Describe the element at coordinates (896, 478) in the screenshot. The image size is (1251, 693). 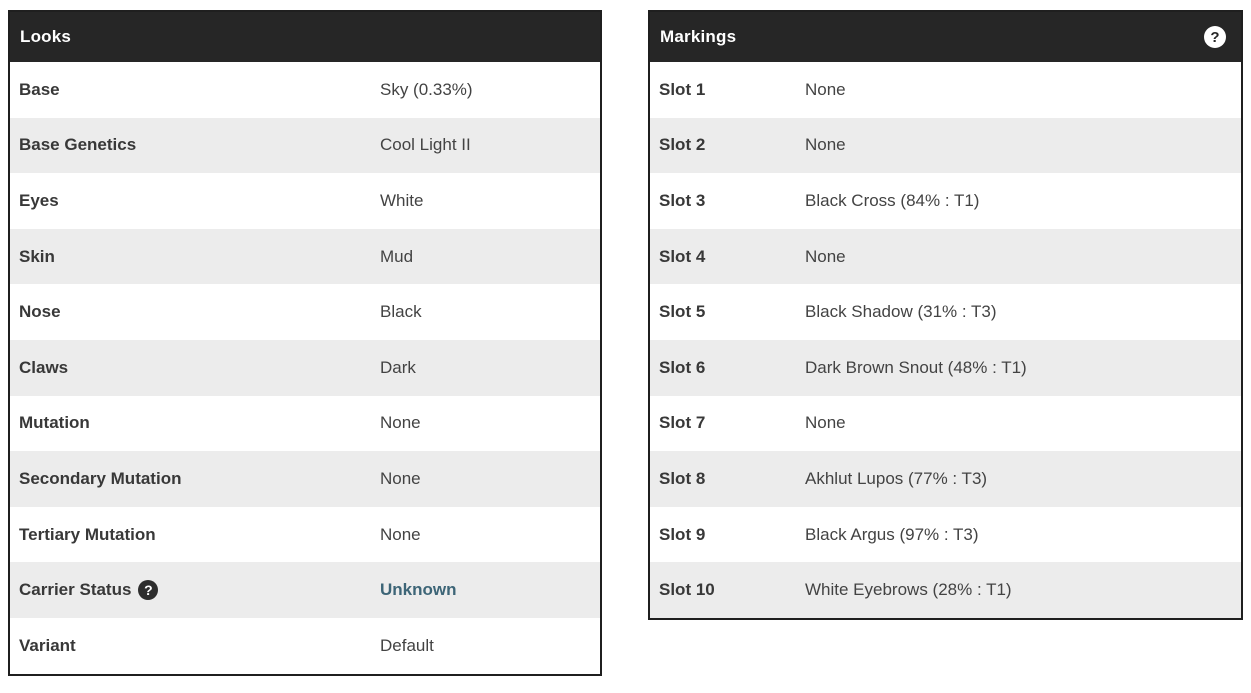
I see `row-value: Akhlut Lupos (77% : T3)` at that location.